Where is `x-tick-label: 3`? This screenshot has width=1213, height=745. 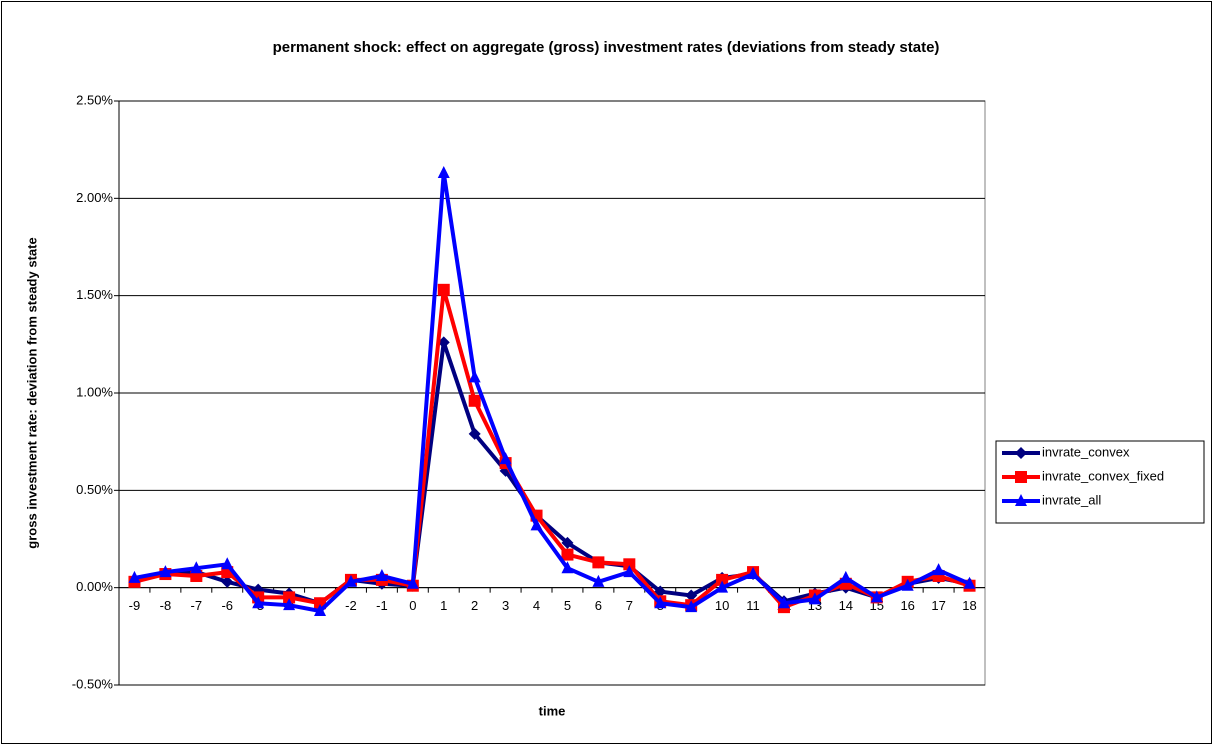
x-tick-label: 3 is located at coordinates (505, 605).